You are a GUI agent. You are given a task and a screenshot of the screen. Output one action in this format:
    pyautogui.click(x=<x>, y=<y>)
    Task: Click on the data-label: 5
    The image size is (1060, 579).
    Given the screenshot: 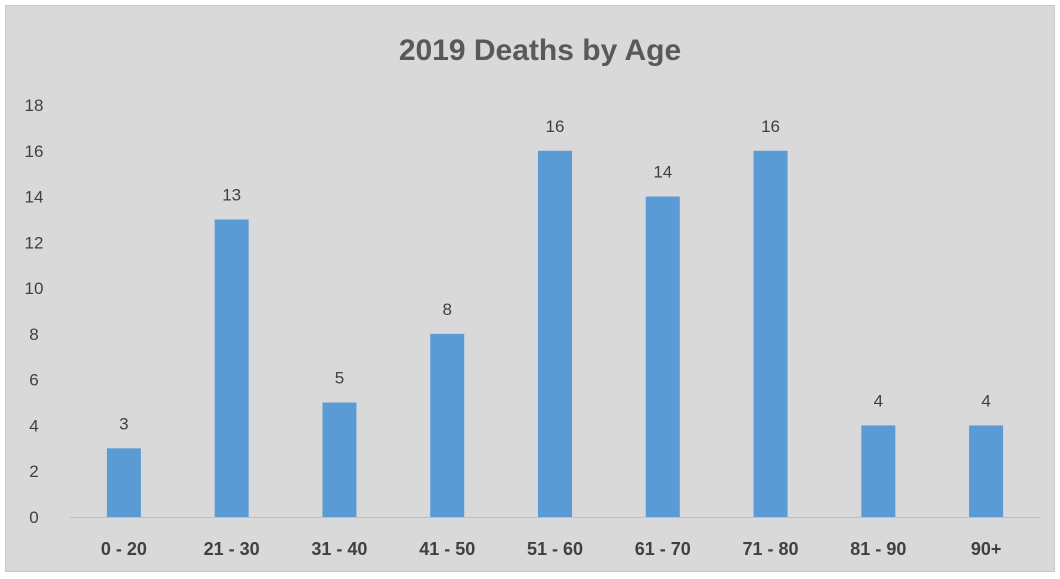 What is the action you would take?
    pyautogui.click(x=339, y=378)
    